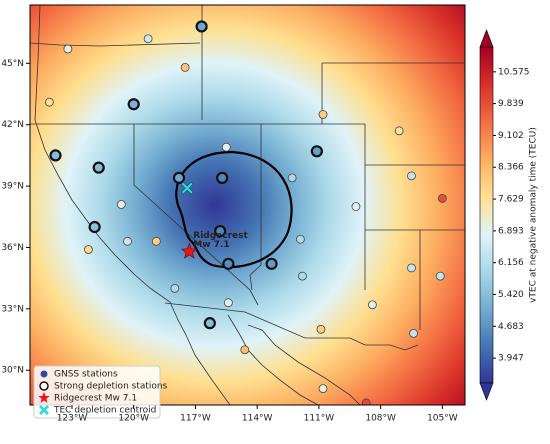  I want to click on colorbar-label: vTEC at negative anomaly time (TECU), so click(534, 215).